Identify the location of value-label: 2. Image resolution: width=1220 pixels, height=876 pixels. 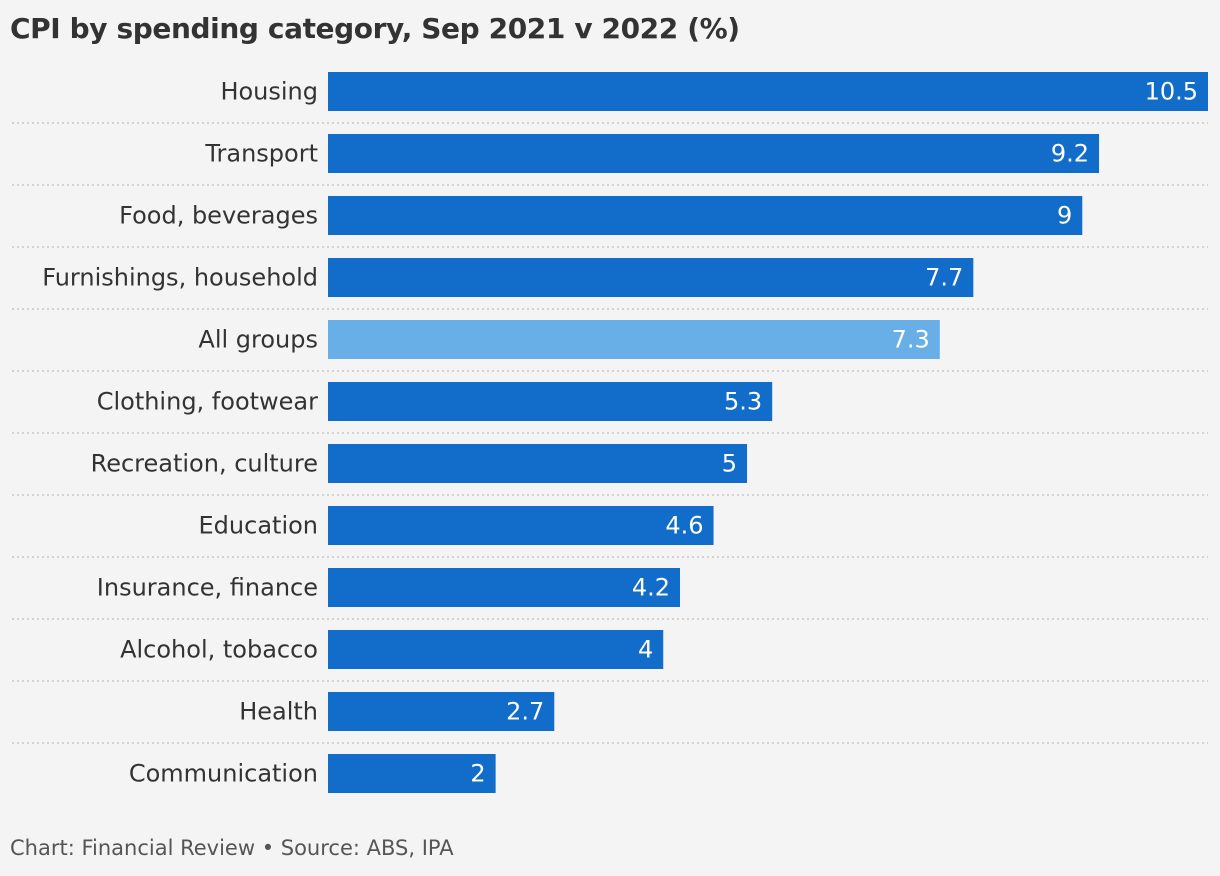
(477, 774).